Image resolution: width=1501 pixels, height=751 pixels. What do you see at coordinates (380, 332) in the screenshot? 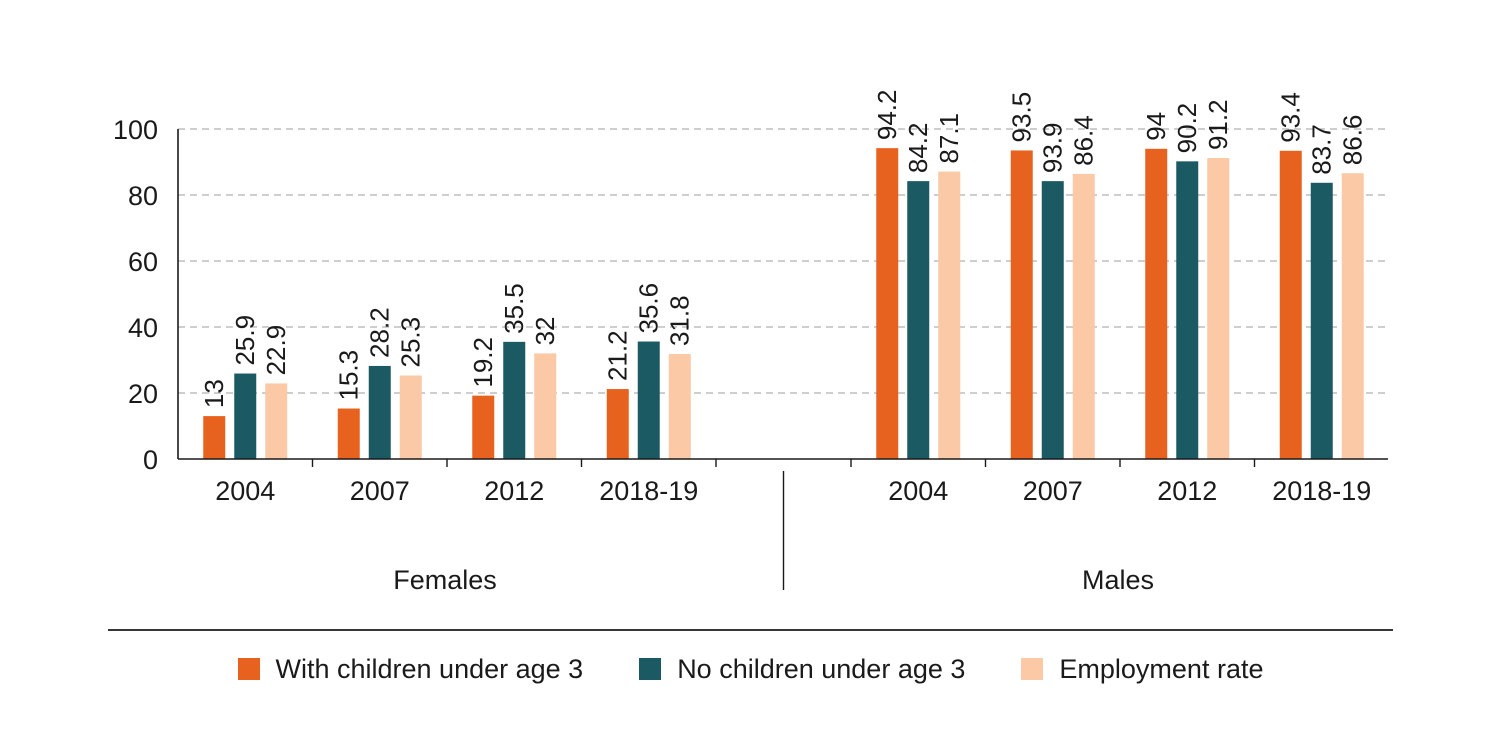
I see `data-label-females-2007-no-children-under-age-3: 28.2` at bounding box center [380, 332].